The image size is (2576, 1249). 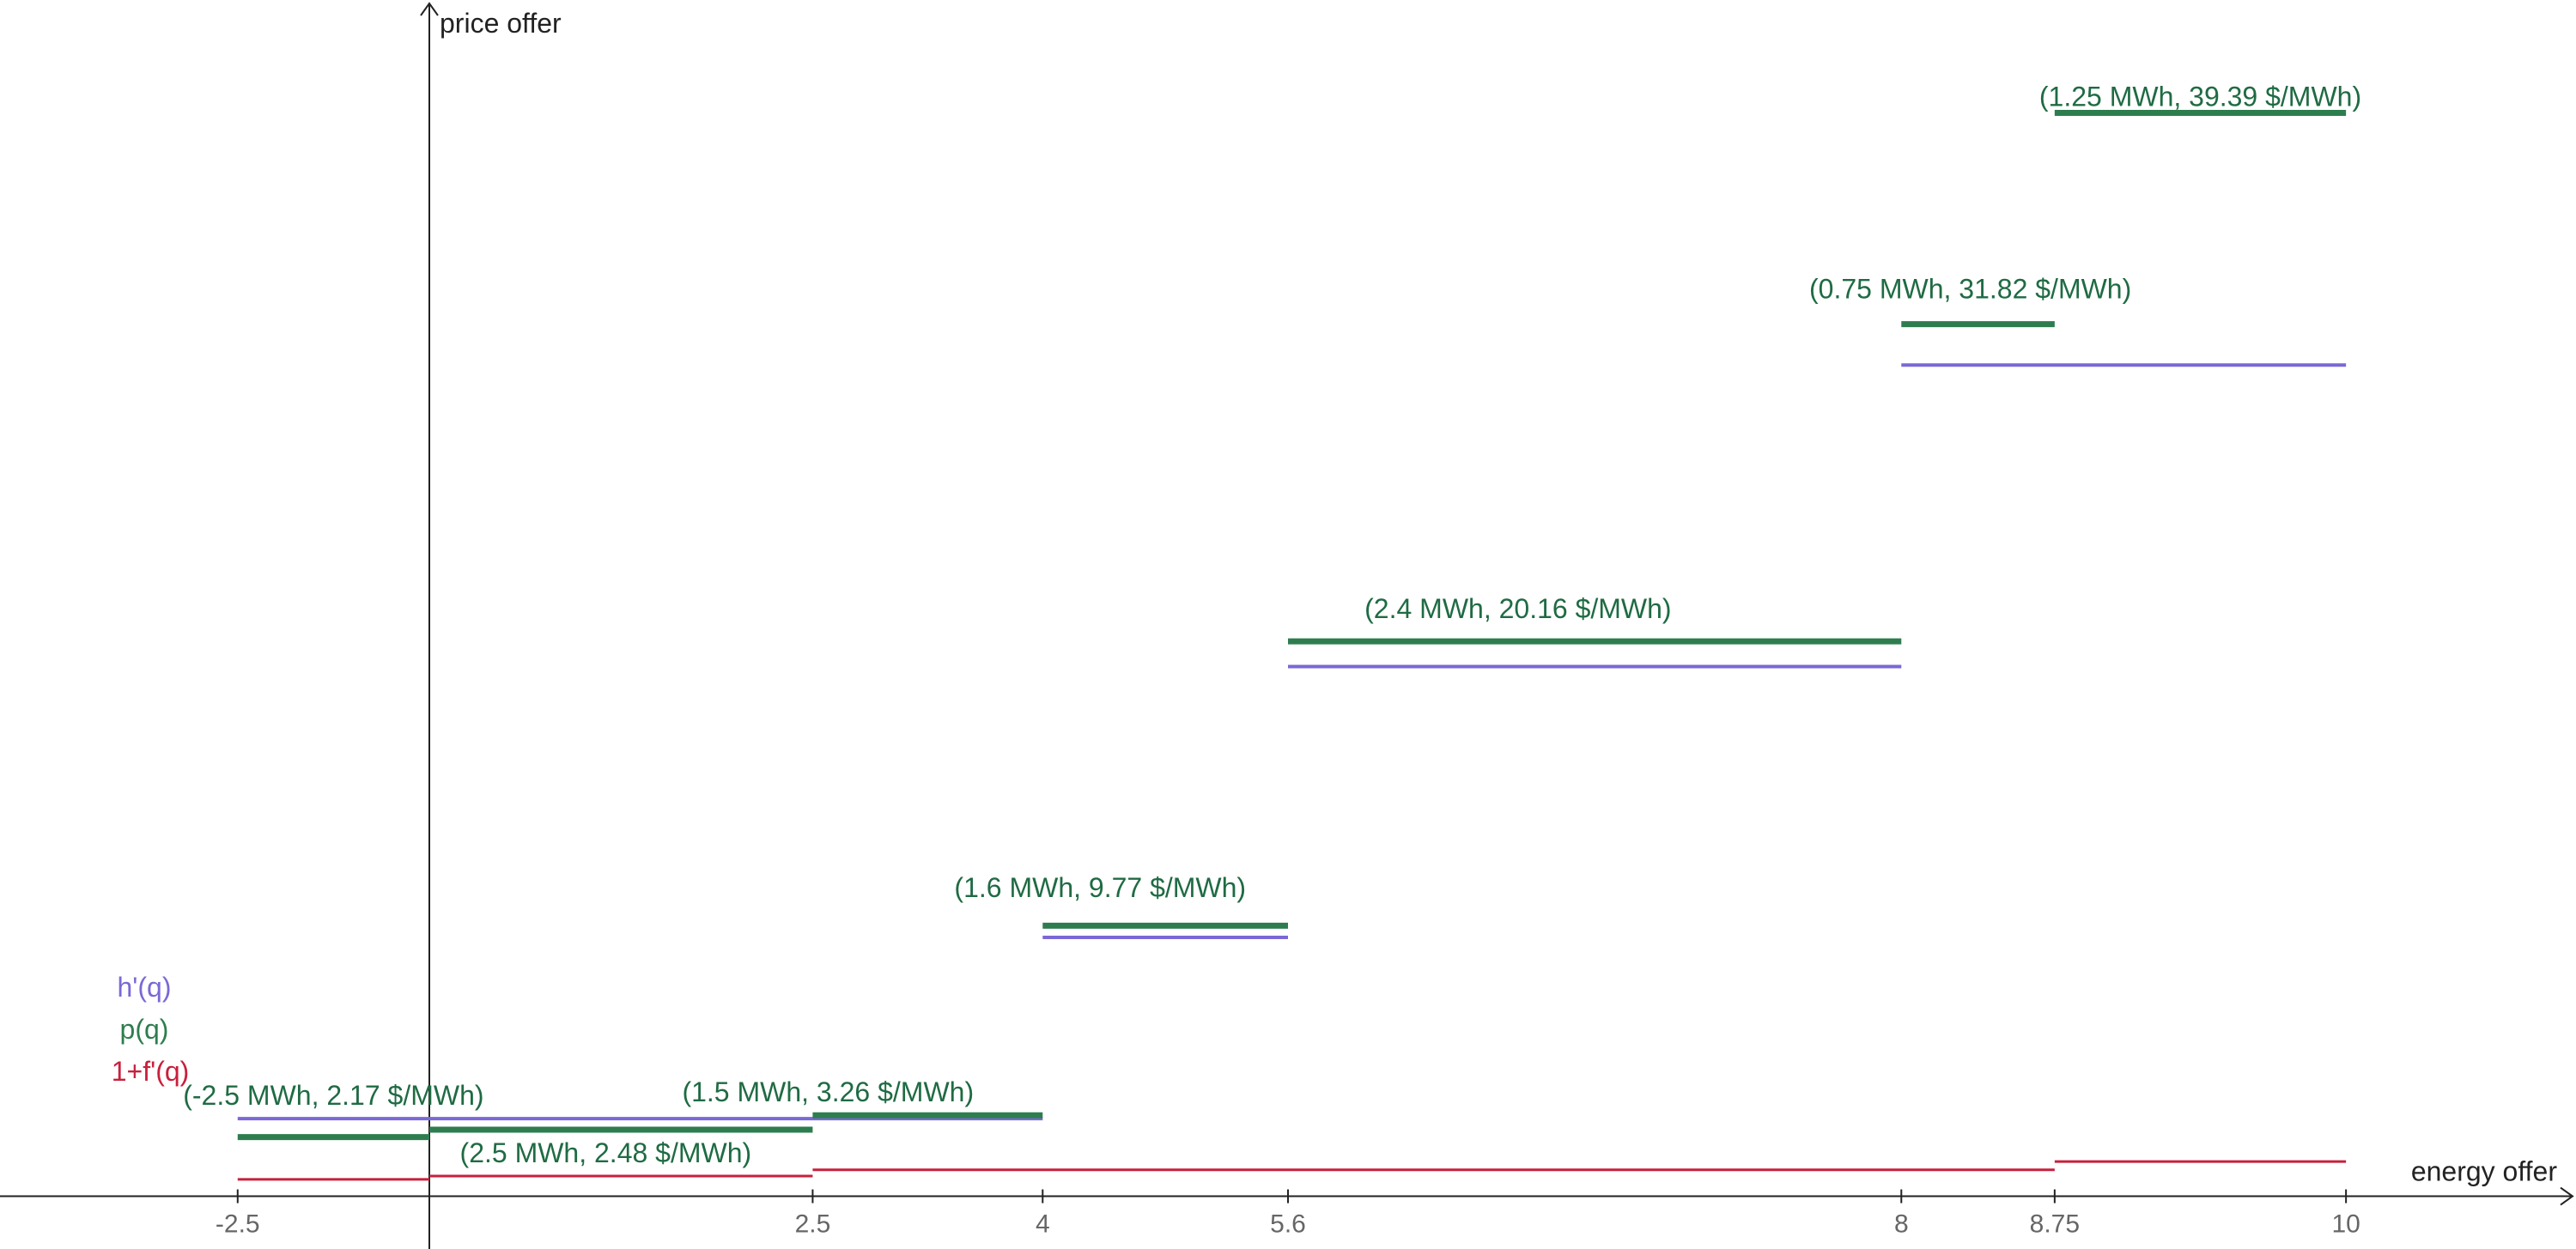 What do you see at coordinates (1902, 1224) in the screenshot?
I see `x-tick-label: 8` at bounding box center [1902, 1224].